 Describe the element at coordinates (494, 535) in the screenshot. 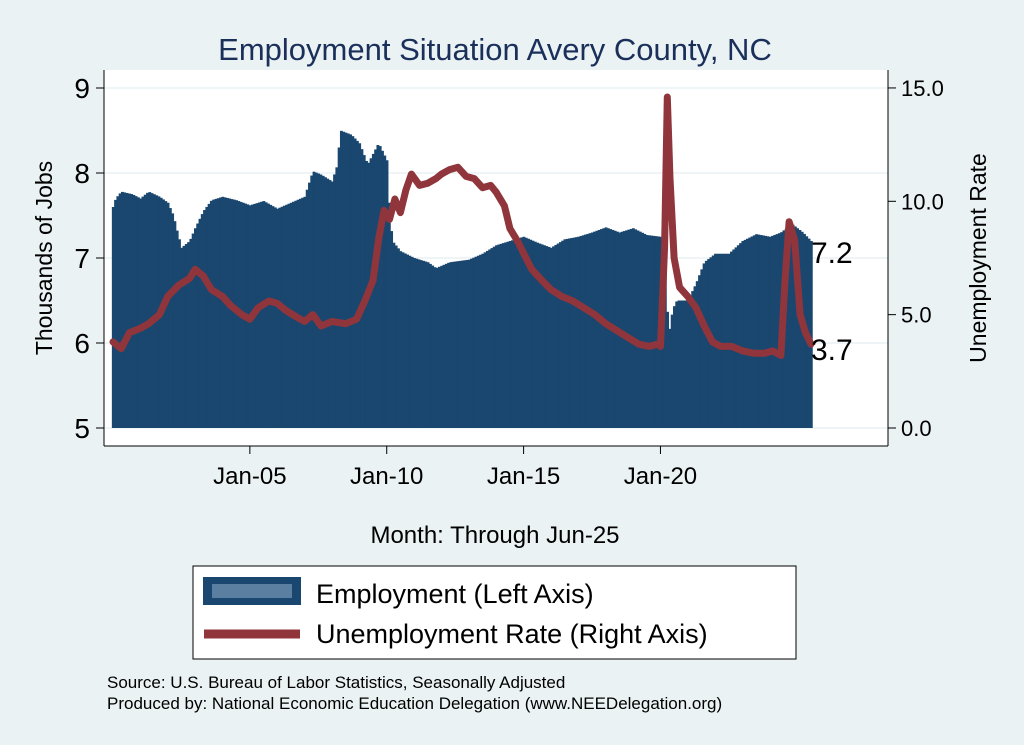

I see `x-axis-label: Month: Through Jun-25` at that location.